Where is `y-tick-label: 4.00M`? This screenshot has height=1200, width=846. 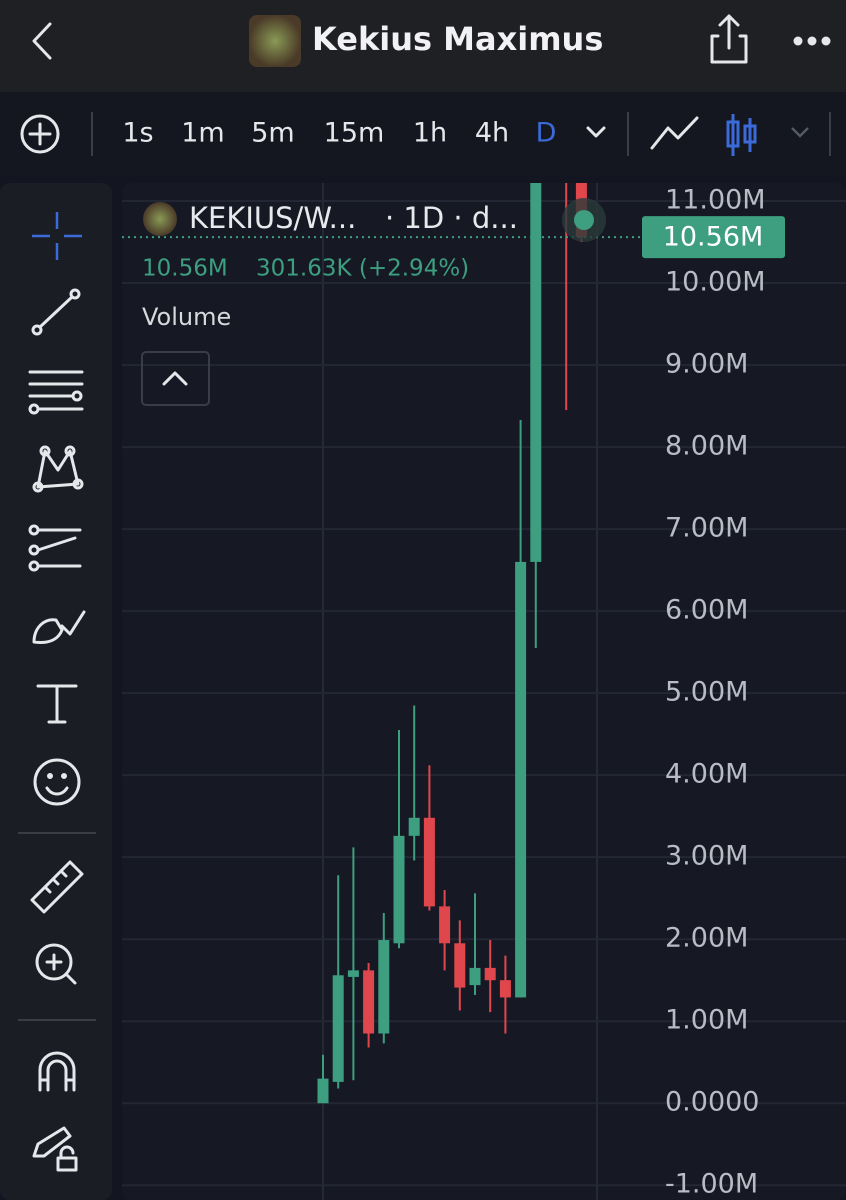
y-tick-label: 4.00M is located at coordinates (706, 774).